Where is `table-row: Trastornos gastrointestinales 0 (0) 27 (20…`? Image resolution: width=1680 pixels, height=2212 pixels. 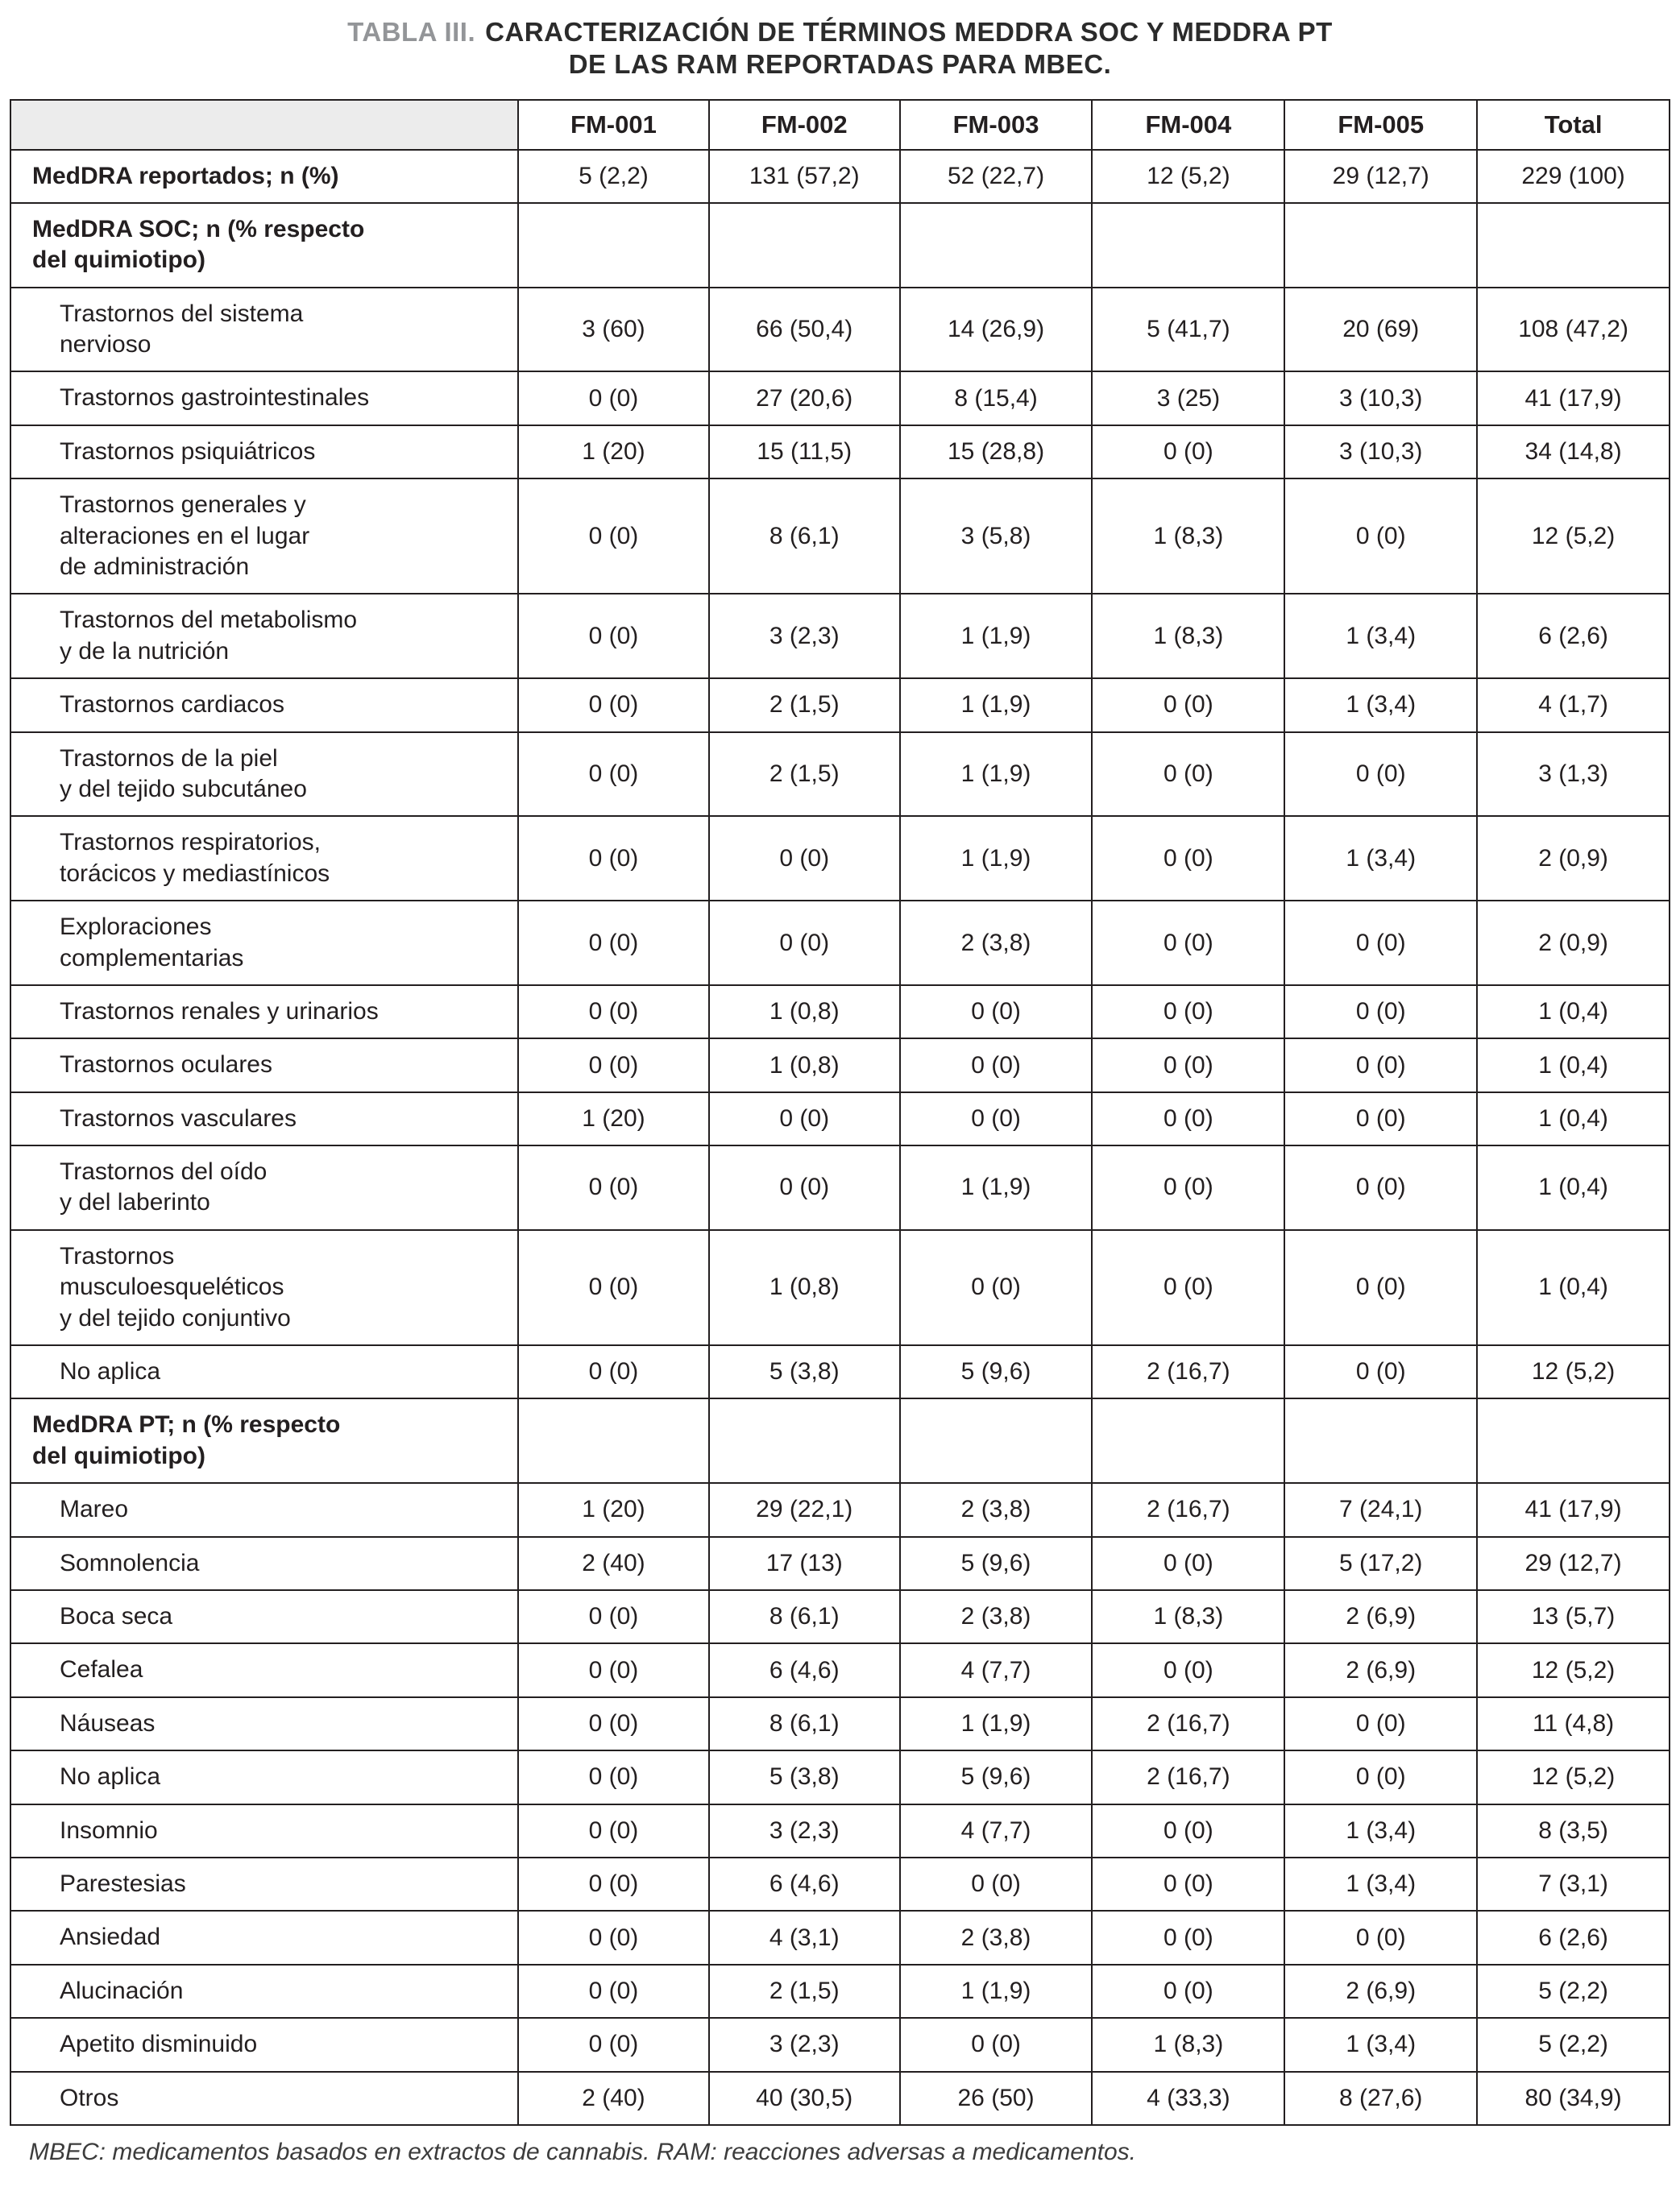
table-row: Trastornos gastrointestinales 0 (0) 27 (20… is located at coordinates (839, 398).